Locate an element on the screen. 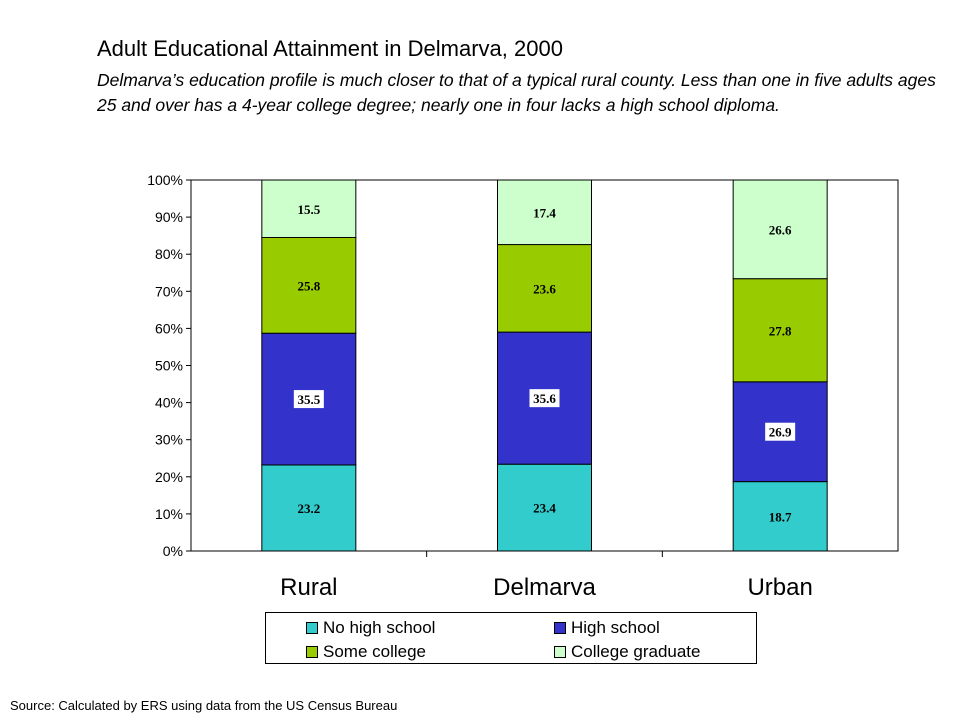 The image size is (960, 720). x-category-label: Urban is located at coordinates (779, 587).